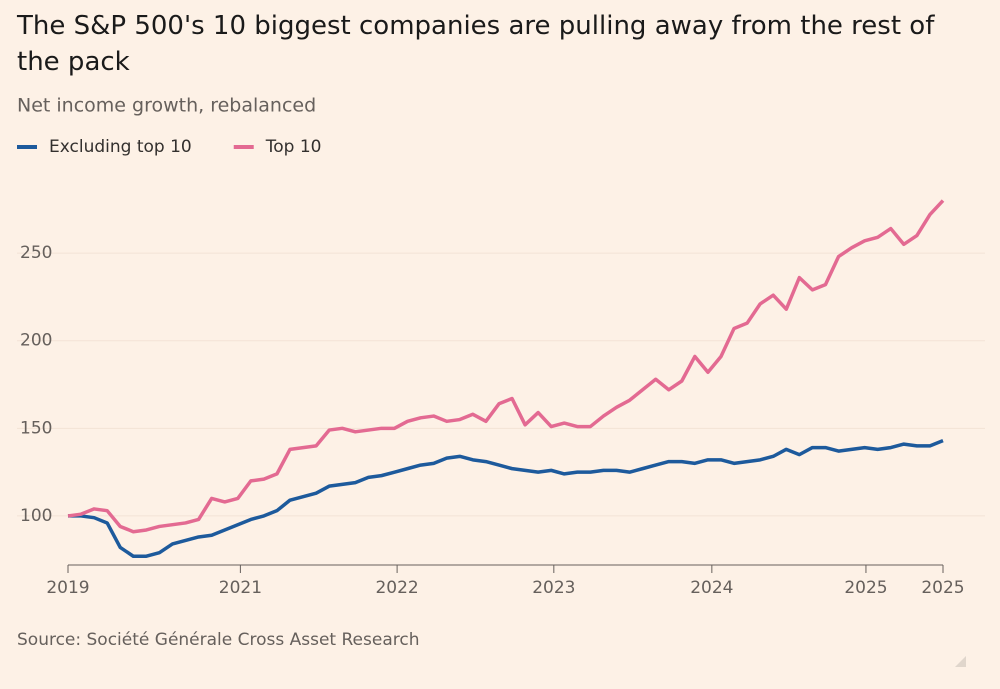 This screenshot has width=1000, height=689. What do you see at coordinates (36, 516) in the screenshot?
I see `y-tick-label: 100` at bounding box center [36, 516].